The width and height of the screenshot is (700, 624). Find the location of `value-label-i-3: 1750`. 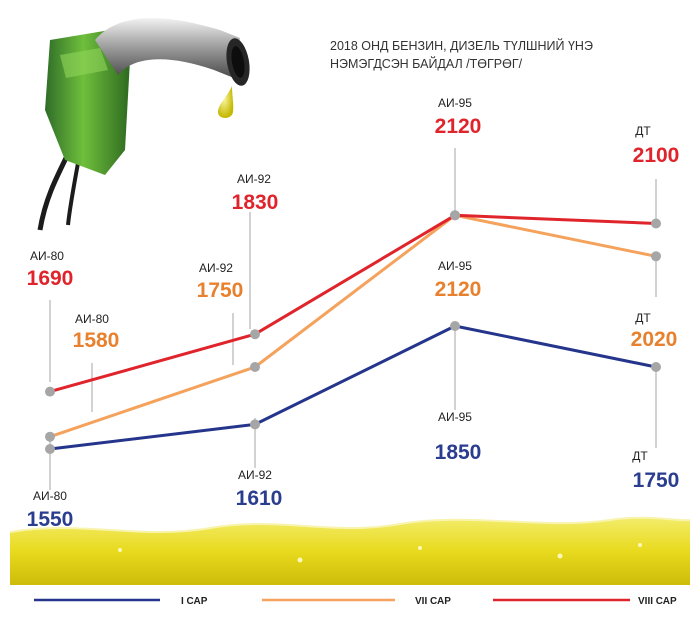

value-label-i-3: 1750 is located at coordinates (656, 480).